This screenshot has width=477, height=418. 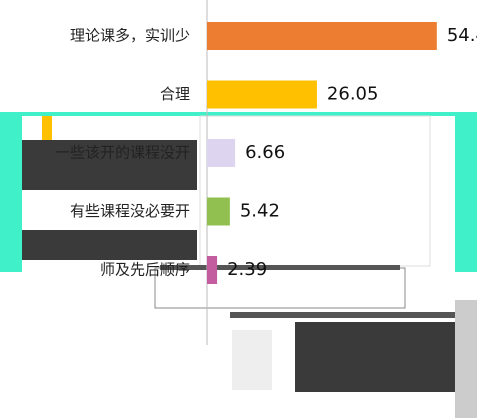 What do you see at coordinates (353, 94) in the screenshot?
I see `value-label: 26.05` at bounding box center [353, 94].